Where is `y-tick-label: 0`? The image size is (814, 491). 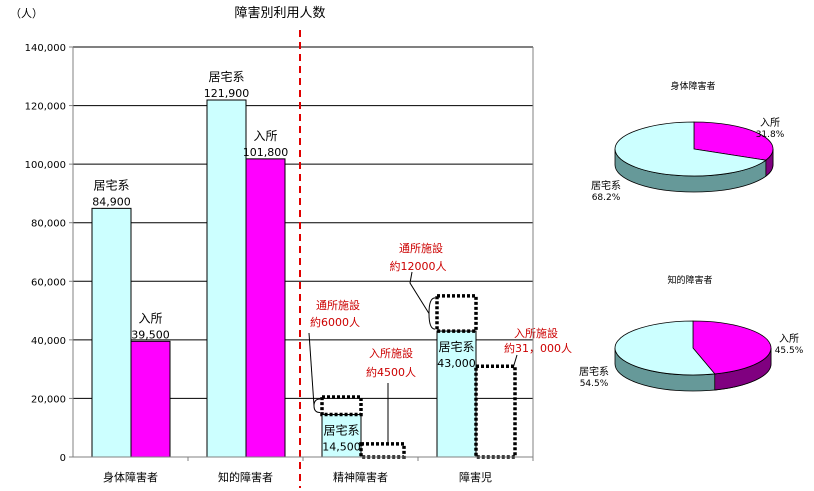
y-tick-label: 0 is located at coordinates (63, 458).